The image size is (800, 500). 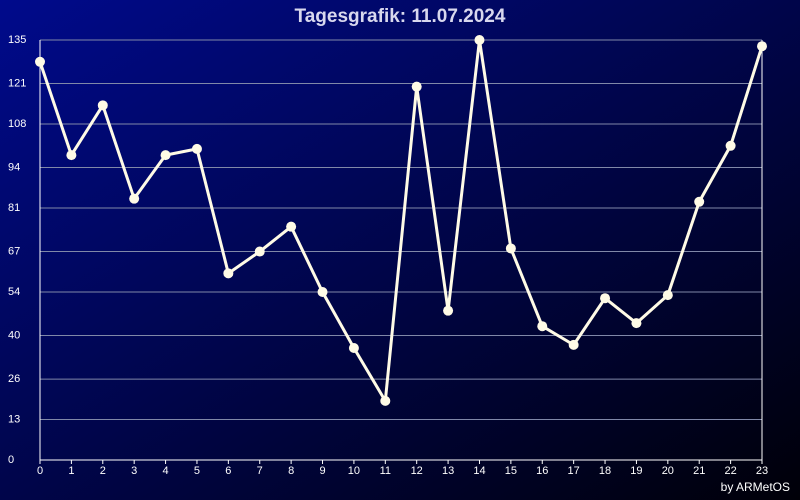 I want to click on x-tick-label: 3, so click(x=134, y=471).